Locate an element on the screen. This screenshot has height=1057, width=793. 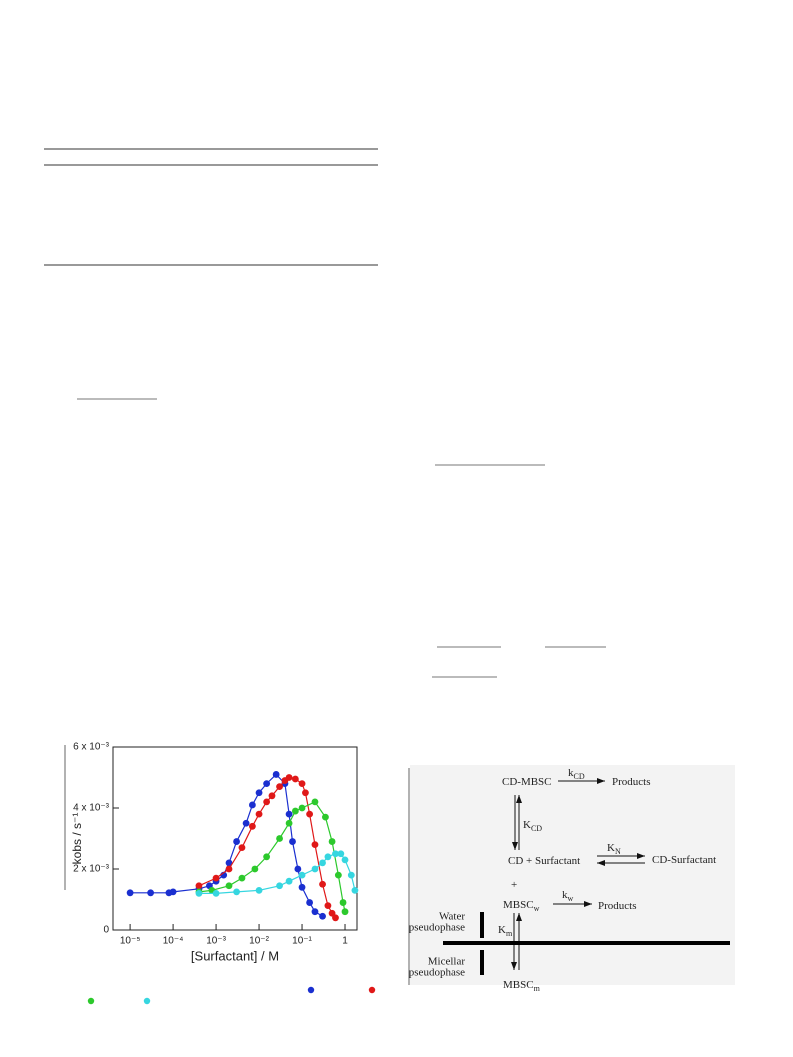
x-tick-label: 10⁻⁵ is located at coordinates (130, 941).